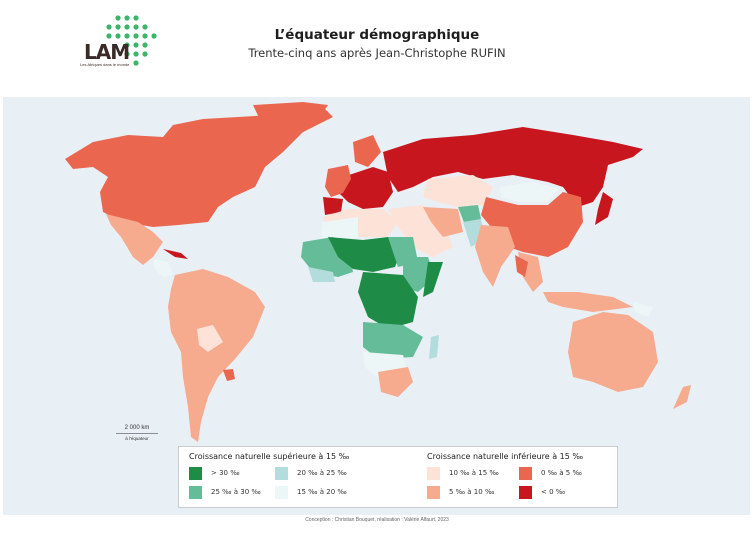 The width and height of the screenshot is (754, 534). What do you see at coordinates (529, 192) in the screenshot?
I see `region-mongolia` at bounding box center [529, 192].